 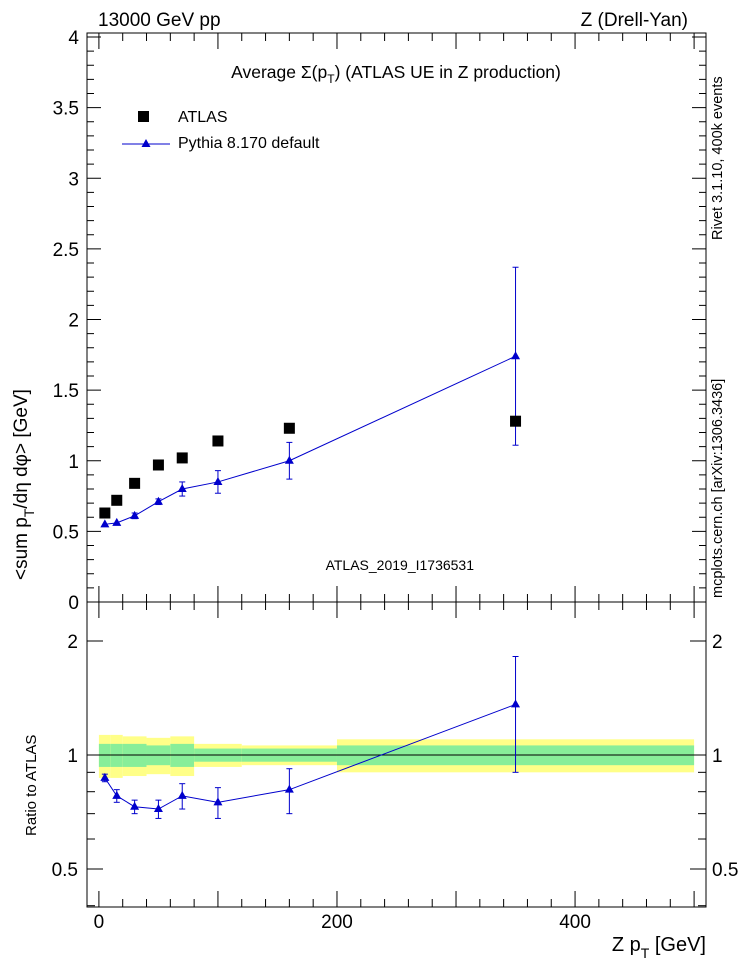 I want to click on analysis-watermark: ATLAS_2019_I1736531, so click(x=400, y=565).